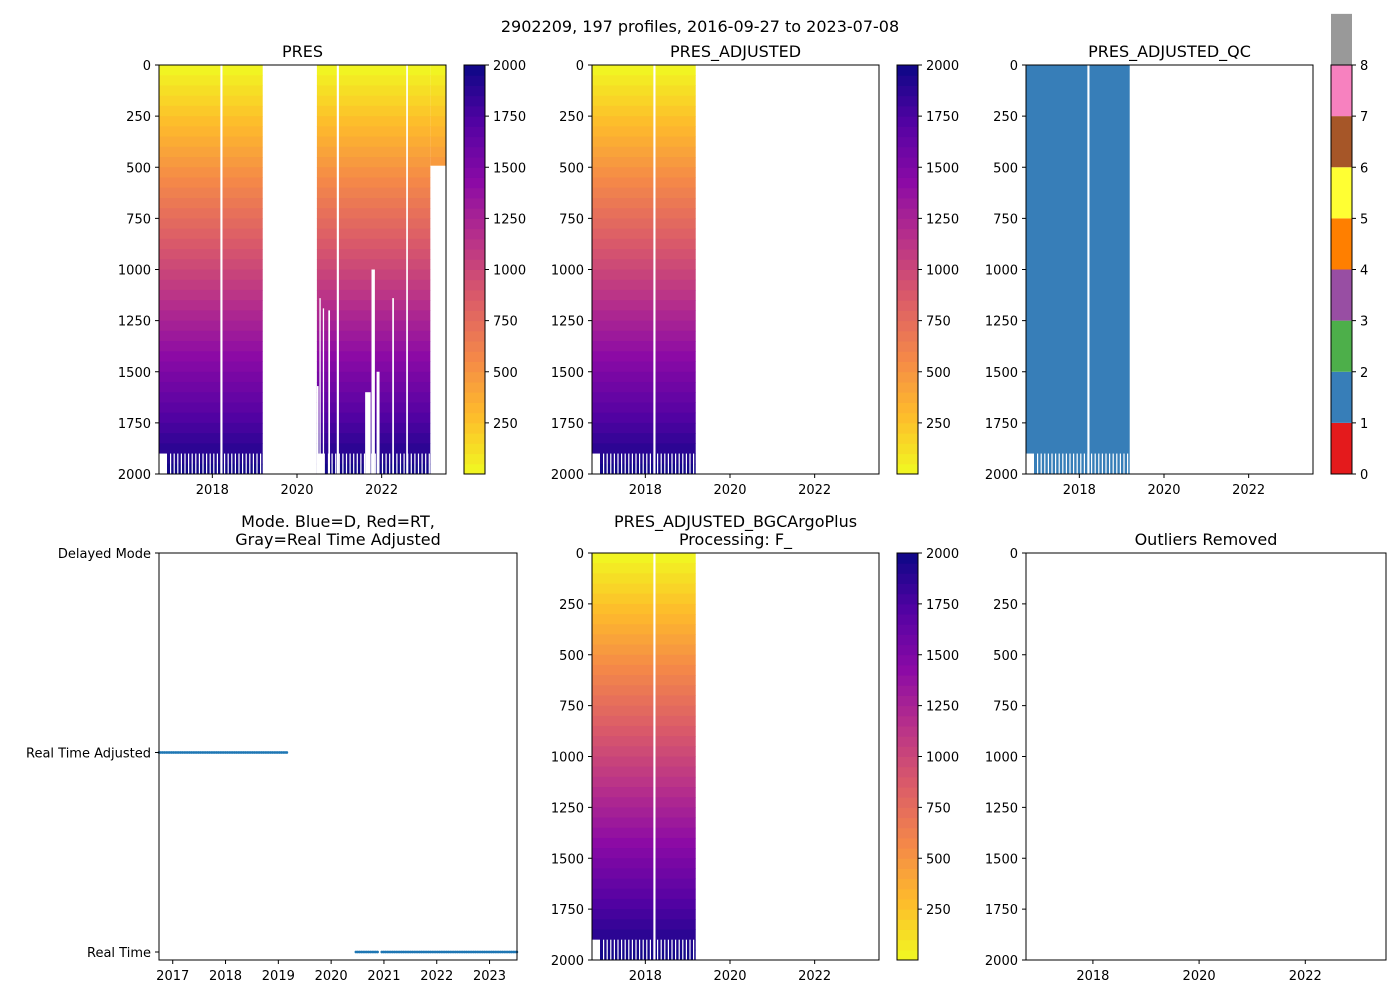 This screenshot has width=1400, height=1000. Describe the element at coordinates (1005, 656) in the screenshot. I see `outliers-ytick-label: 500` at that location.